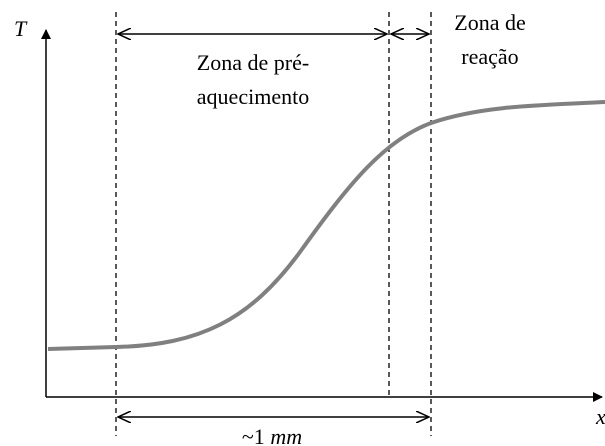 Image resolution: width=605 pixels, height=446 pixels. Describe the element at coordinates (253, 435) in the screenshot. I see `width-value: ~1` at that location.